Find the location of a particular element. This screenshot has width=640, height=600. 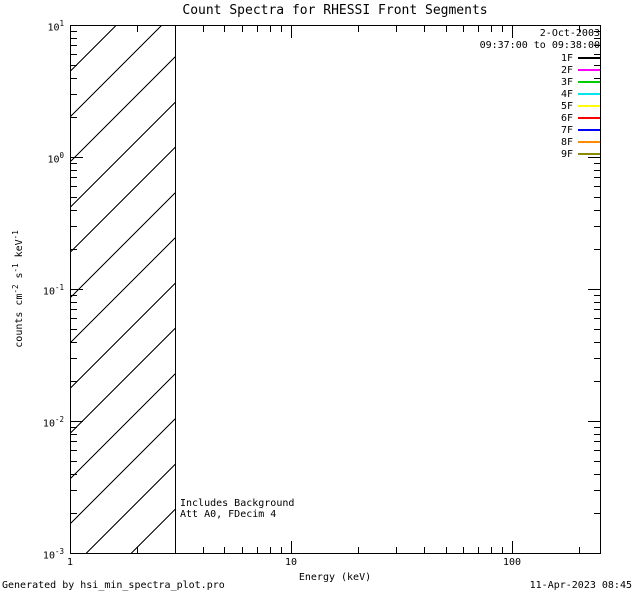

legend-entry-label: 9F is located at coordinates (566, 154).